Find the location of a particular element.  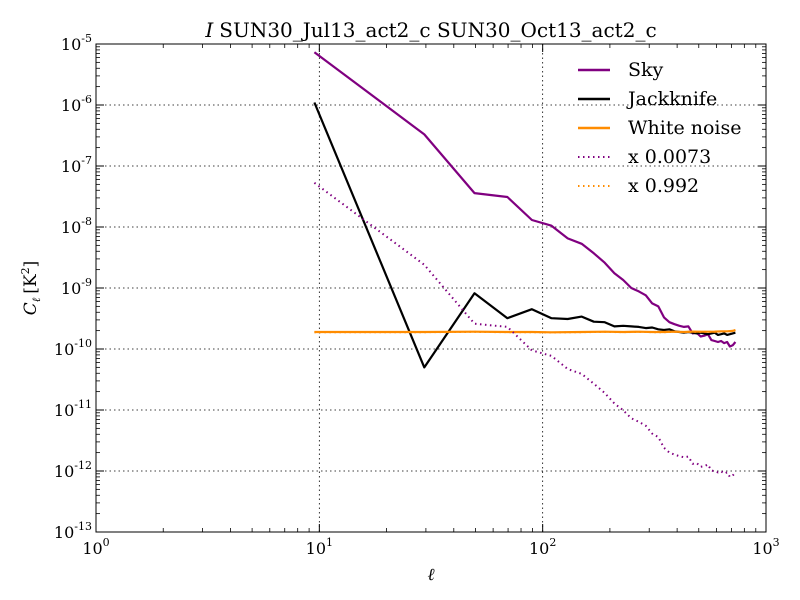

y-tick-exp: -11 is located at coordinates (83, 404).